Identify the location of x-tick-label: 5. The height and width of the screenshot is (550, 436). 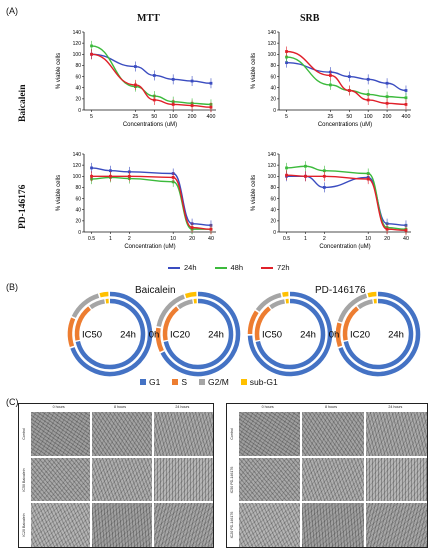
(286, 117).